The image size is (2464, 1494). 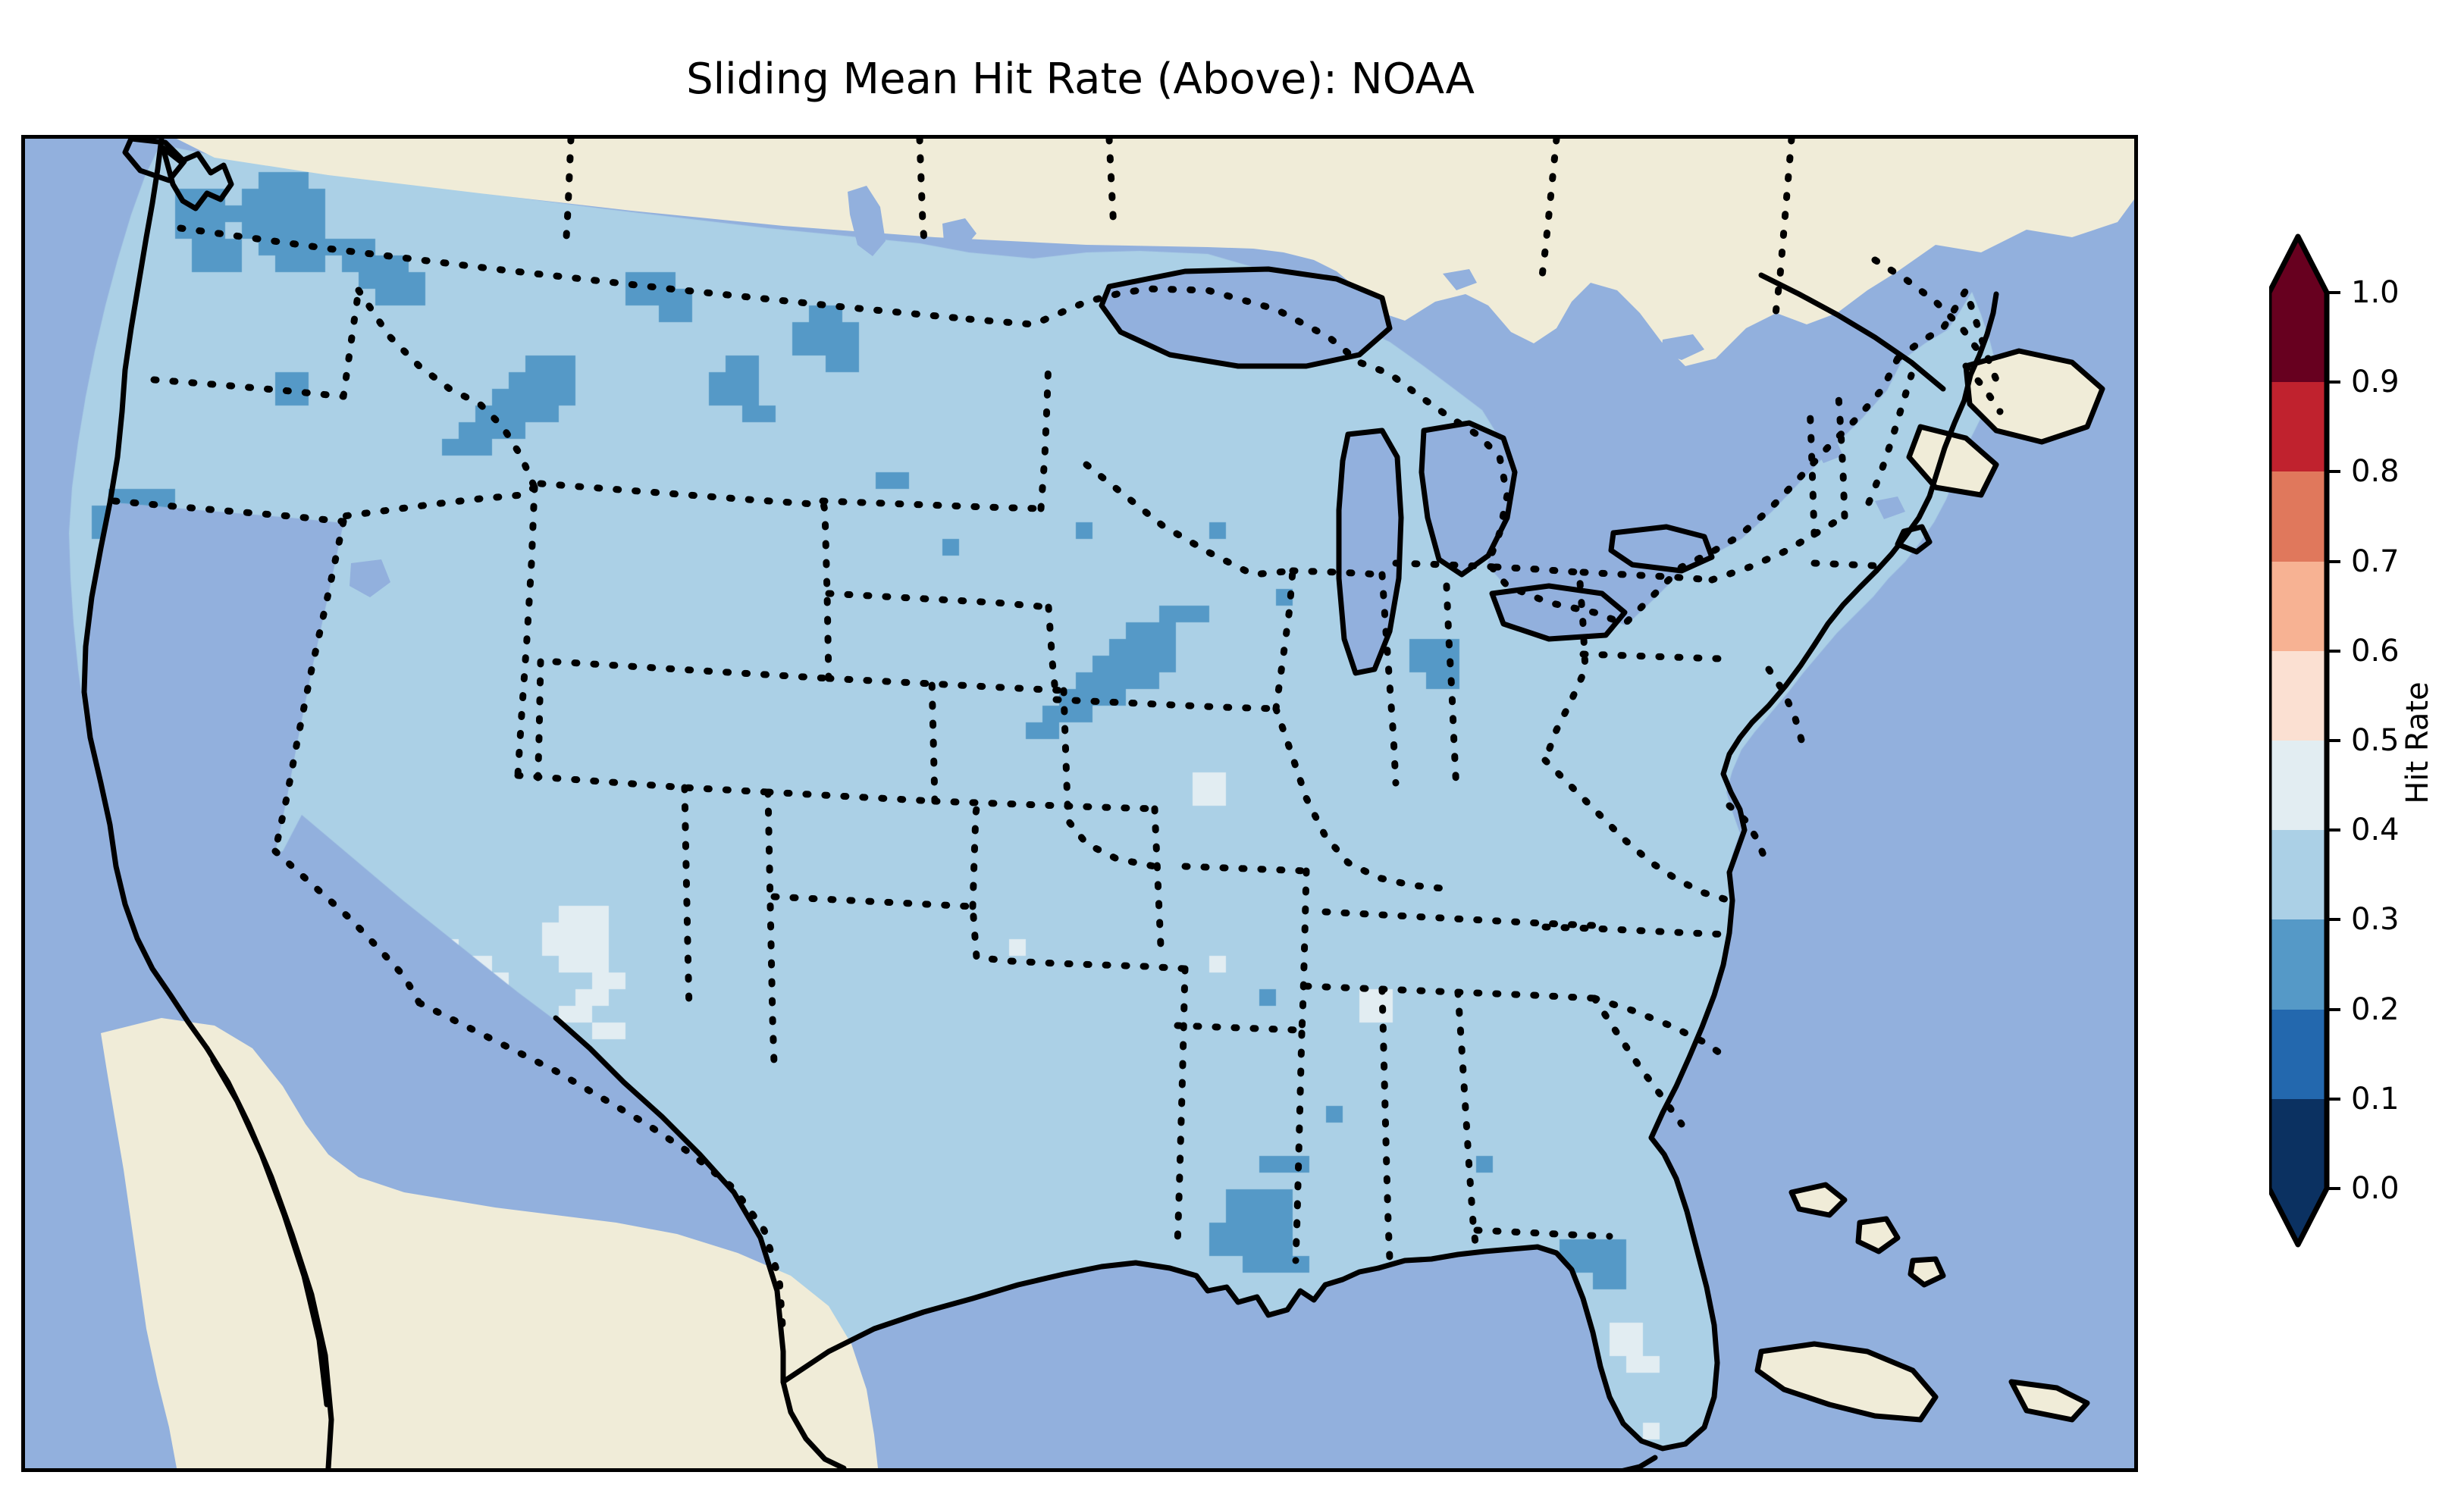 What do you see at coordinates (263, 1269) in the screenshot?
I see `baja-peninsula` at bounding box center [263, 1269].